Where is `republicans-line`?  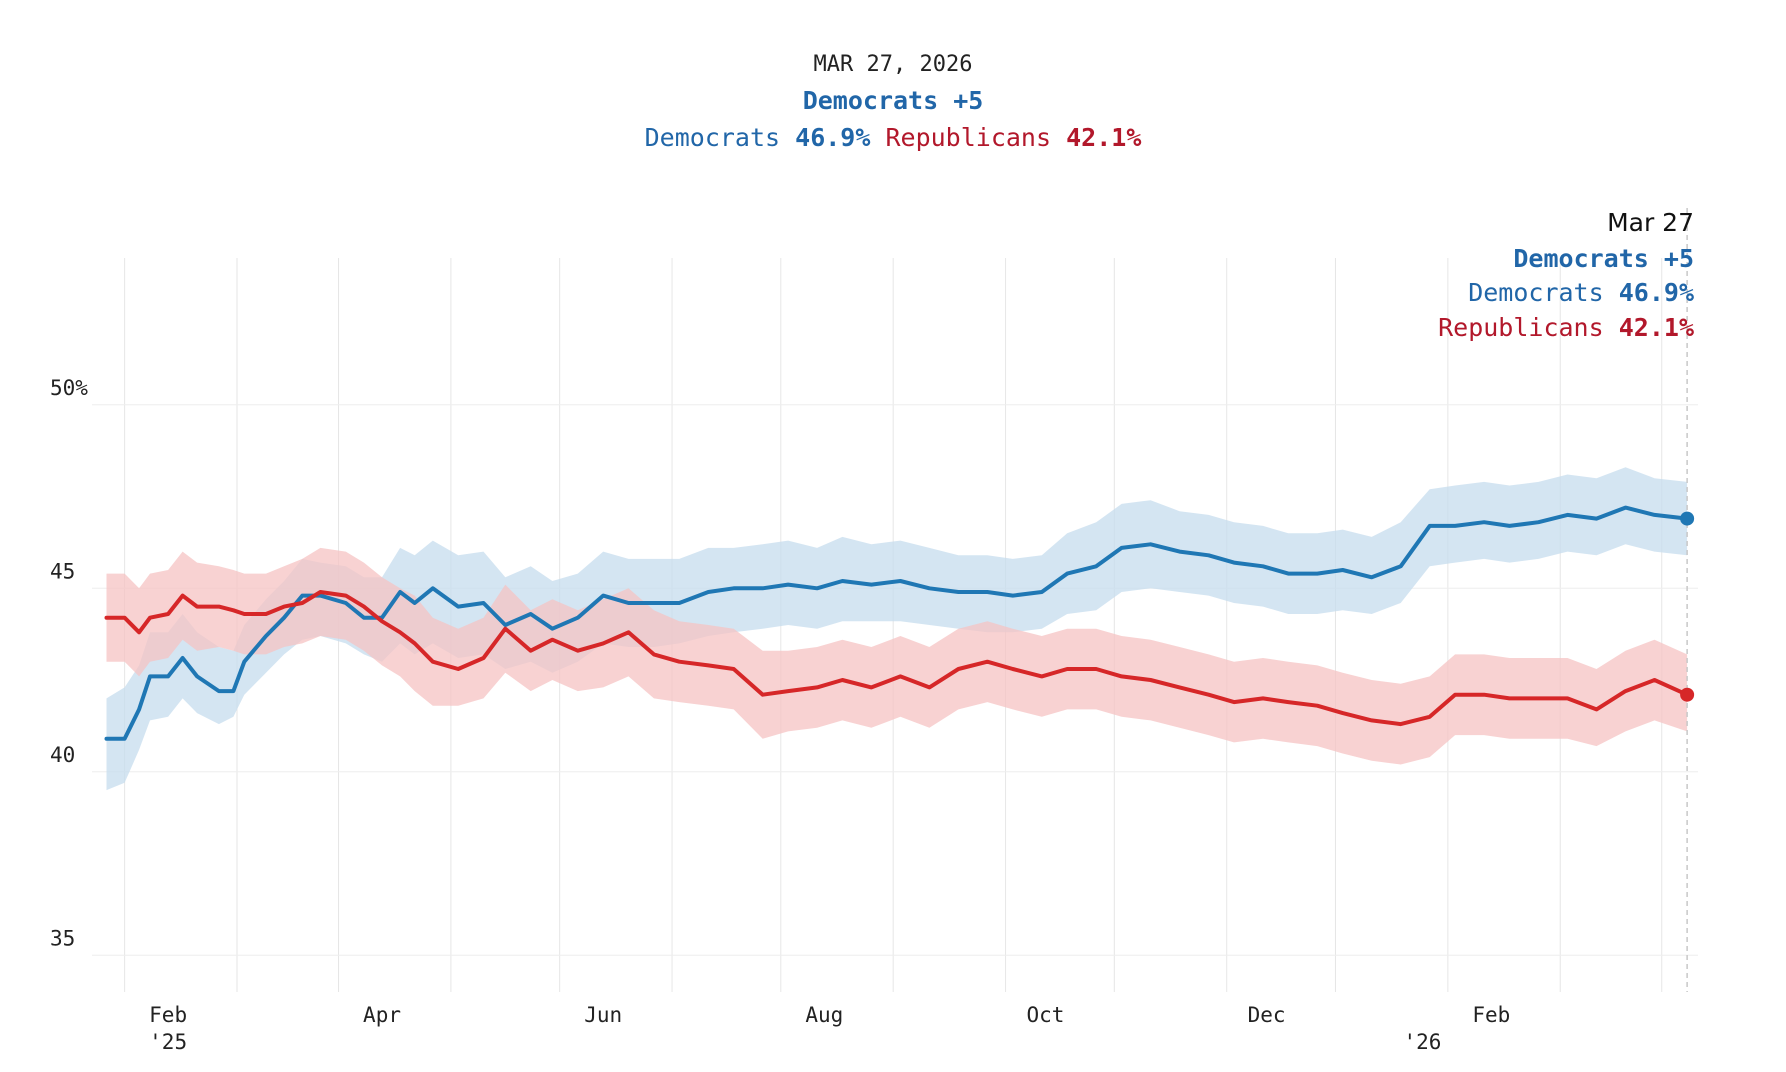
republicans-line is located at coordinates (897, 658).